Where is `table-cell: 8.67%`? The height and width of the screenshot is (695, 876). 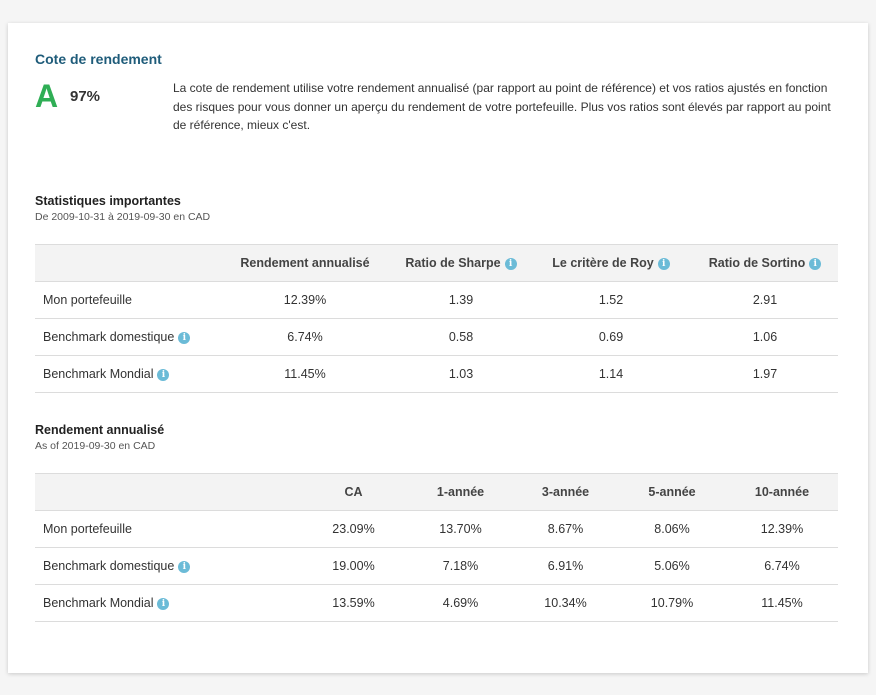 table-cell: 8.67% is located at coordinates (565, 529).